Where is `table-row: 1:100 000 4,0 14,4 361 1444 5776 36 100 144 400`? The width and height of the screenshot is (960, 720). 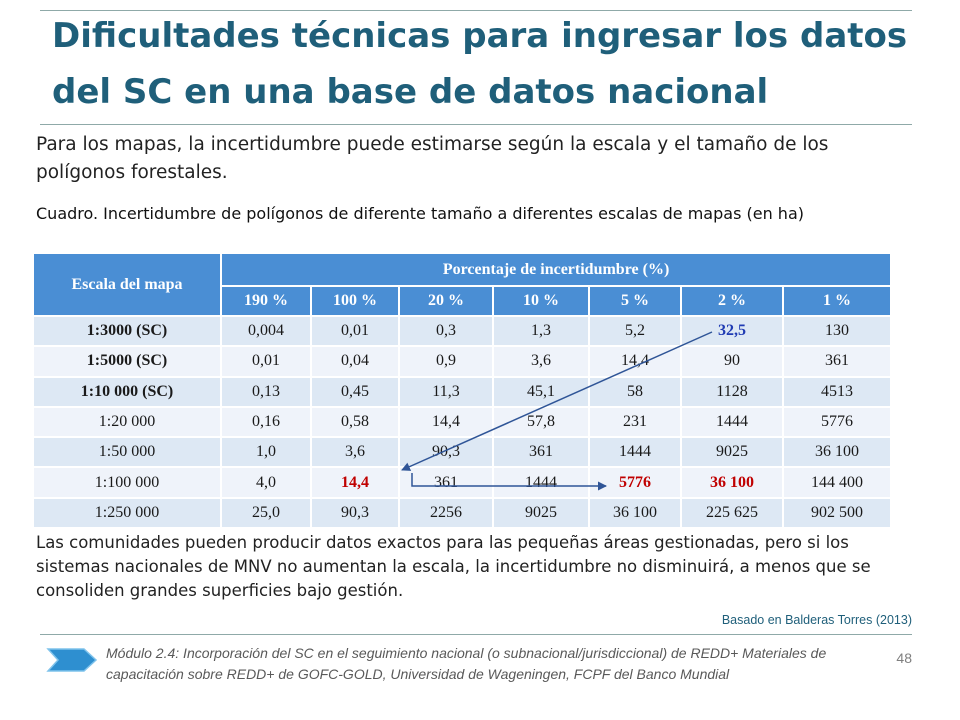 table-row: 1:100 000 4,0 14,4 361 1444 5776 36 100 144 400 is located at coordinates (462, 482).